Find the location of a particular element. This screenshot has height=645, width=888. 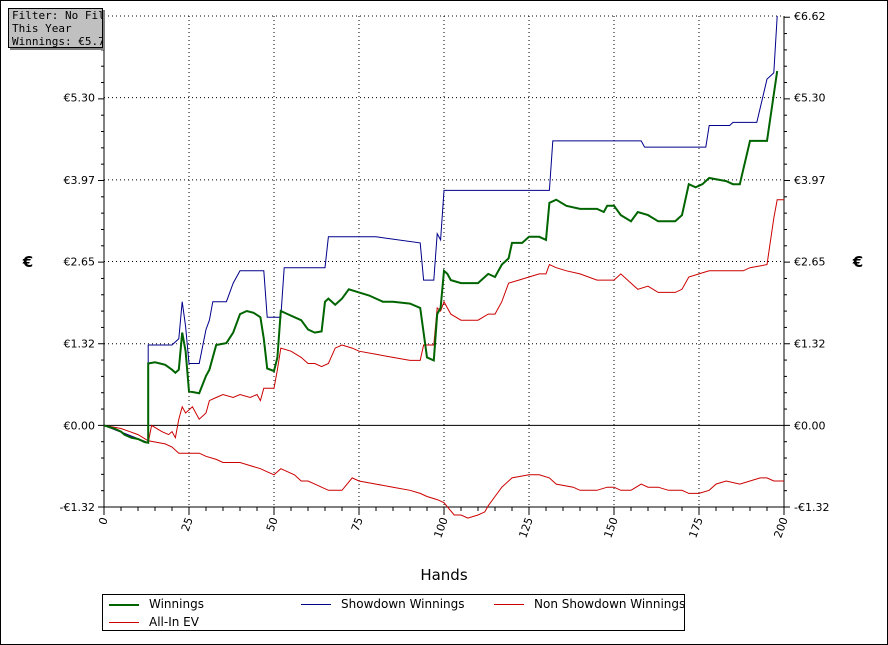

y-tick-label-right: €1.32 is located at coordinates (810, 344).